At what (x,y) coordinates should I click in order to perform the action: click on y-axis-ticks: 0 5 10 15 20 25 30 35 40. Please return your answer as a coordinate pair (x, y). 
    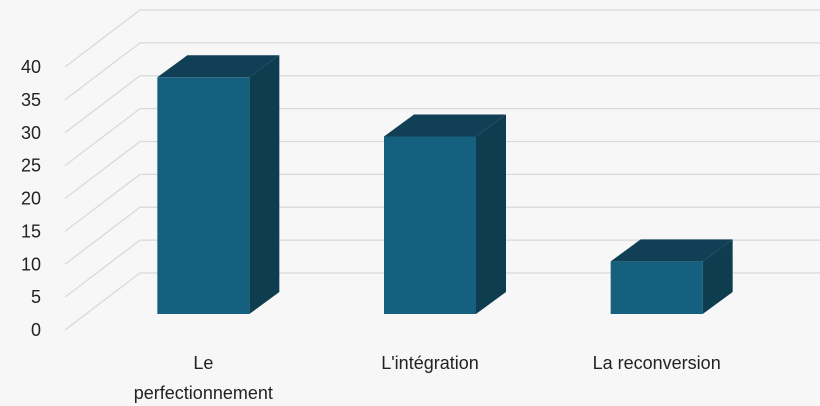
    Looking at the image, I should click on (31, 198).